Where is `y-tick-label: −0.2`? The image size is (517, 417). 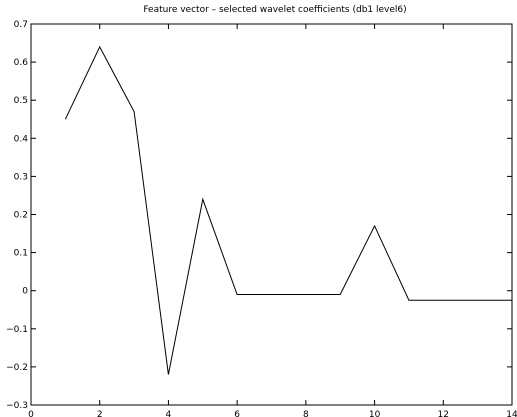
y-tick-label: −0.2 is located at coordinates (17, 368).